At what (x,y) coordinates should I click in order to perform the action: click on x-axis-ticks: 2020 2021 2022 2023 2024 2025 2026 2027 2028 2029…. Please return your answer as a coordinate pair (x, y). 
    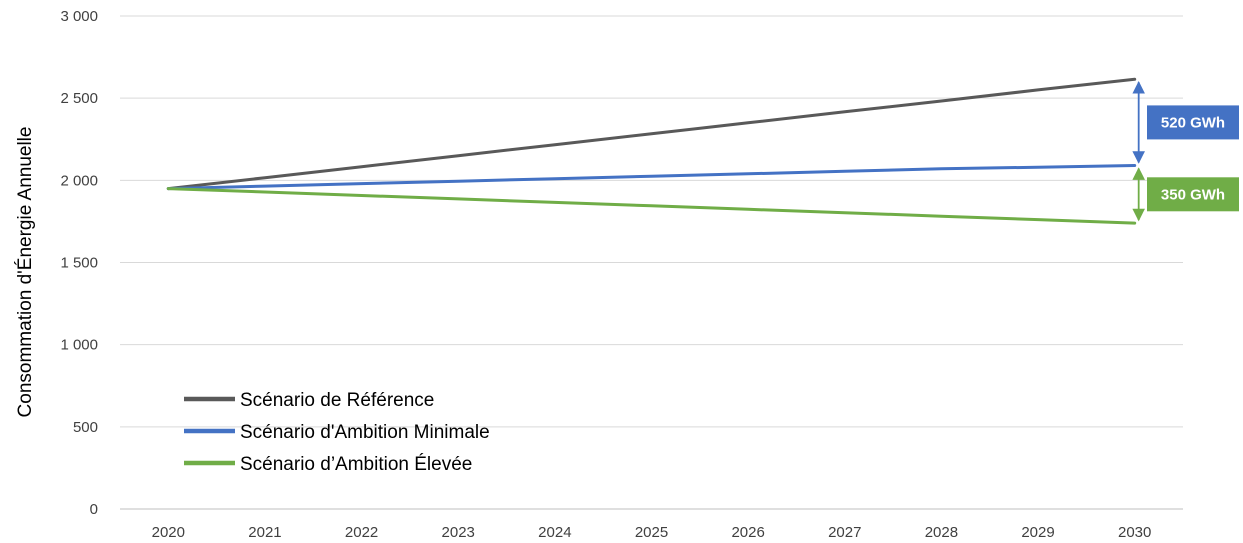
    Looking at the image, I should click on (652, 532).